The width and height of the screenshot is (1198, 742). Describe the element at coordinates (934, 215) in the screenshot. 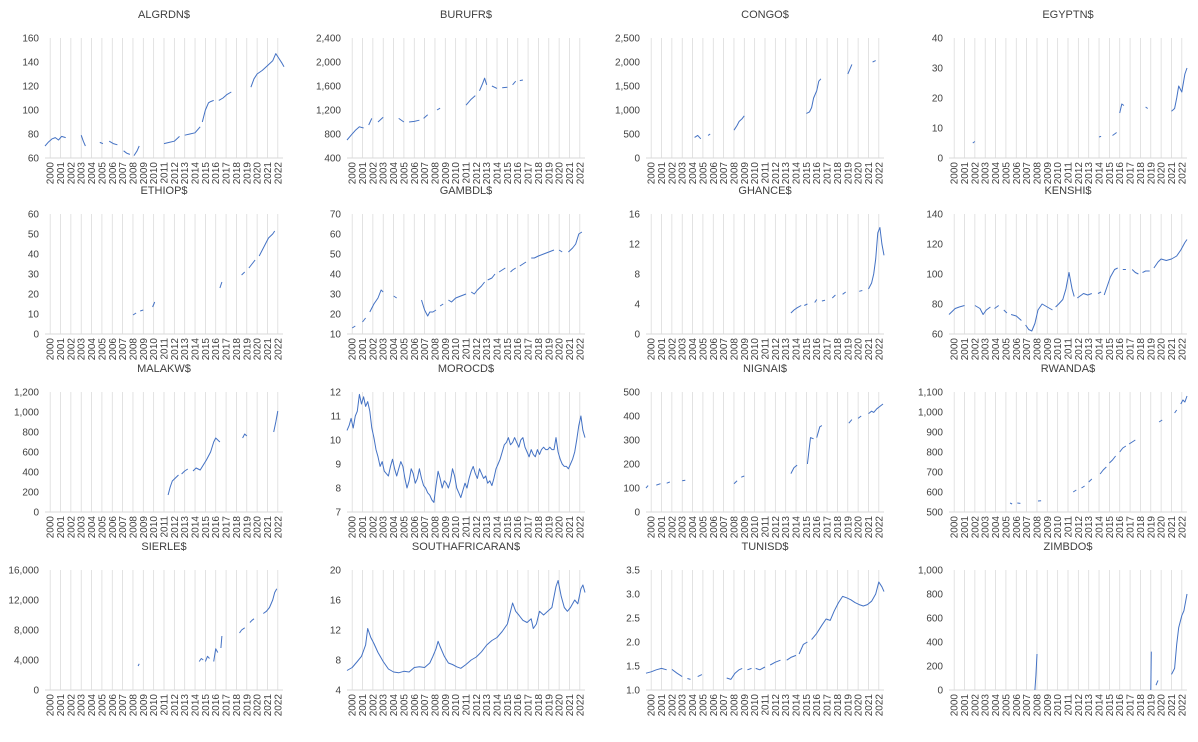

I see `y-tick-label: 140` at that location.